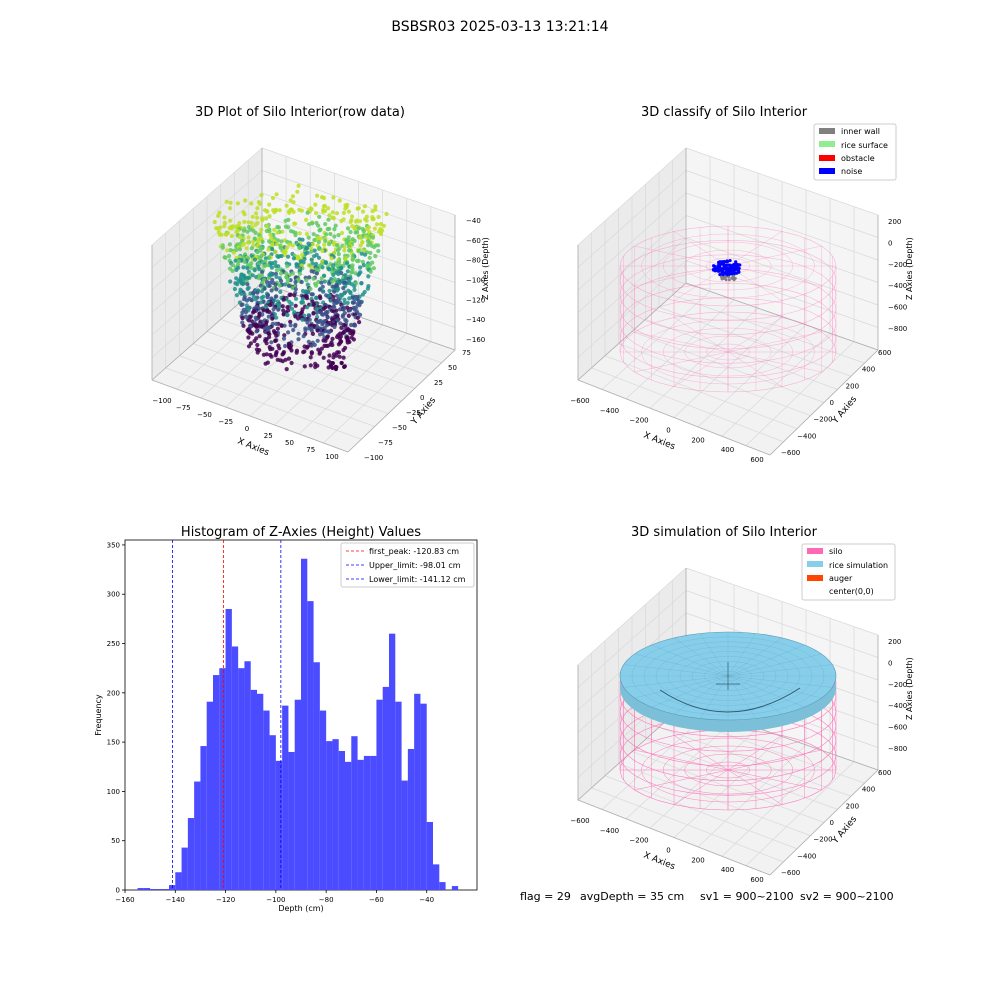 This screenshot has height=1000, width=1000. What do you see at coordinates (300, 908) in the screenshot?
I see `histogram-x-label: Depth (cm)` at bounding box center [300, 908].